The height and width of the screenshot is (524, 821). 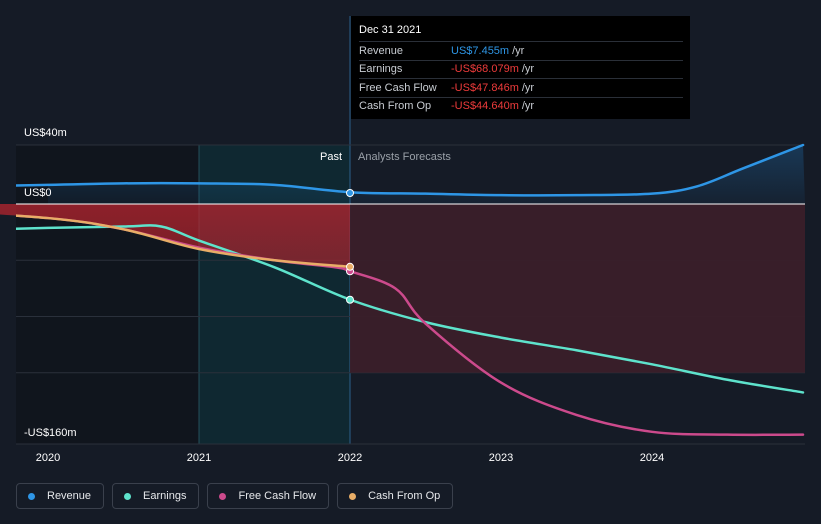 I want to click on tooltip-value: -US$68.079m, so click(x=485, y=69).